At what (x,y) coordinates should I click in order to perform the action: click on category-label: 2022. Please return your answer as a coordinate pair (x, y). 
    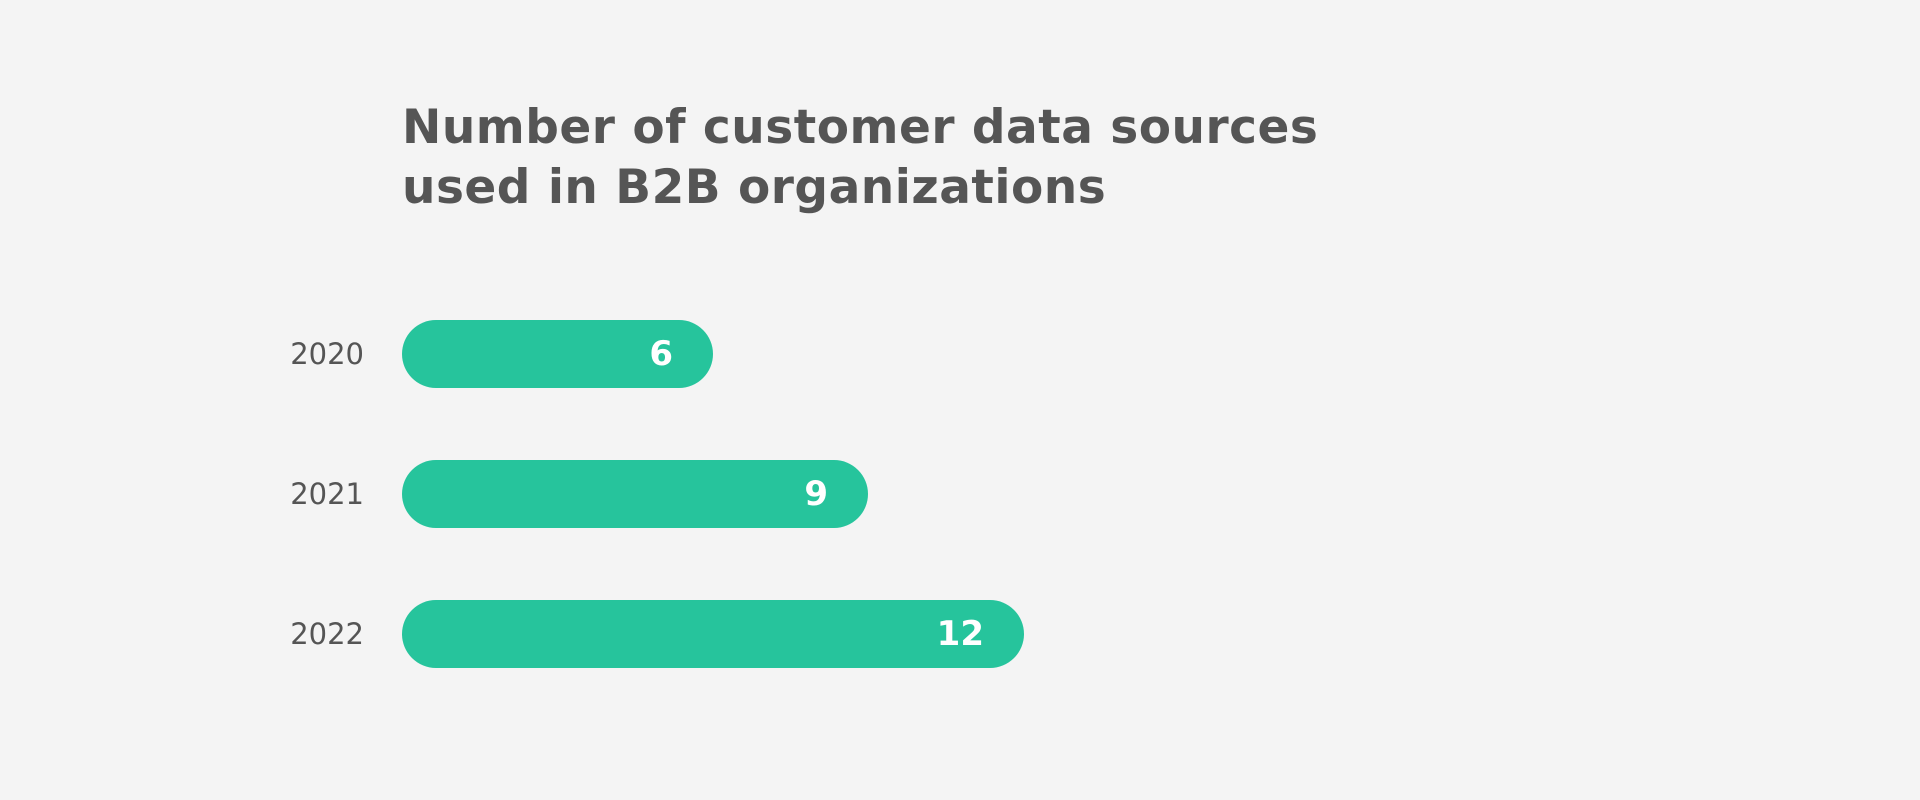
    Looking at the image, I should click on (327, 634).